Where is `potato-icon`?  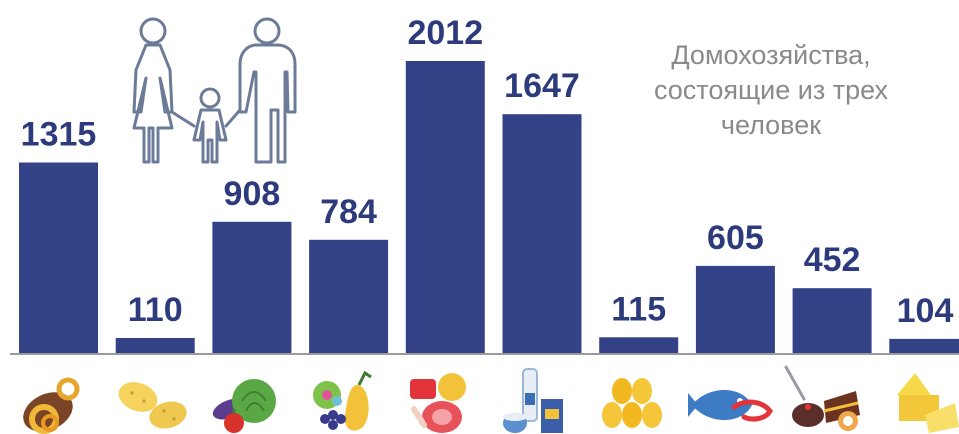 potato-icon is located at coordinates (152, 405).